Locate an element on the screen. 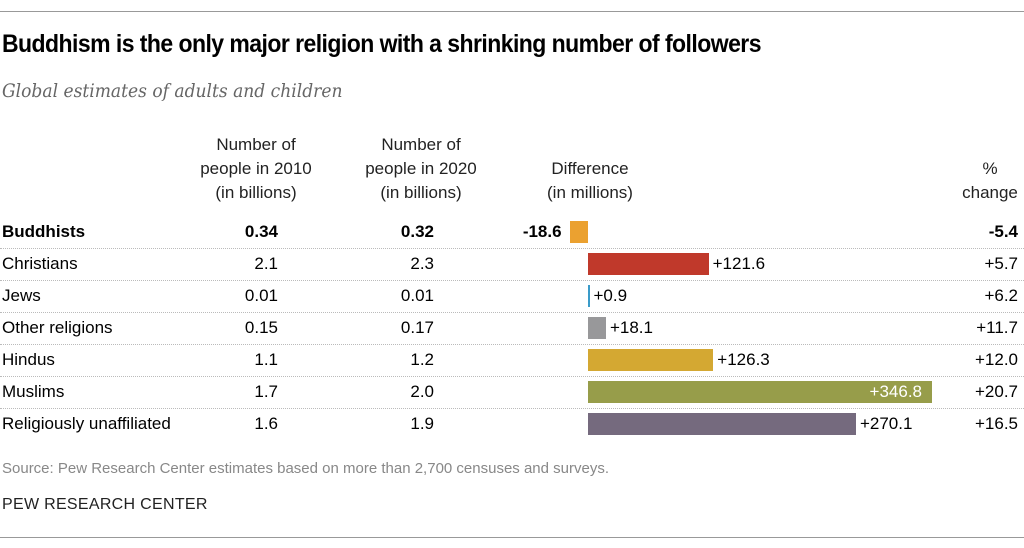 The image size is (1024, 548). table-row: Buddhists 0.34 0.32 -5.4 -18.6 is located at coordinates (512, 232).